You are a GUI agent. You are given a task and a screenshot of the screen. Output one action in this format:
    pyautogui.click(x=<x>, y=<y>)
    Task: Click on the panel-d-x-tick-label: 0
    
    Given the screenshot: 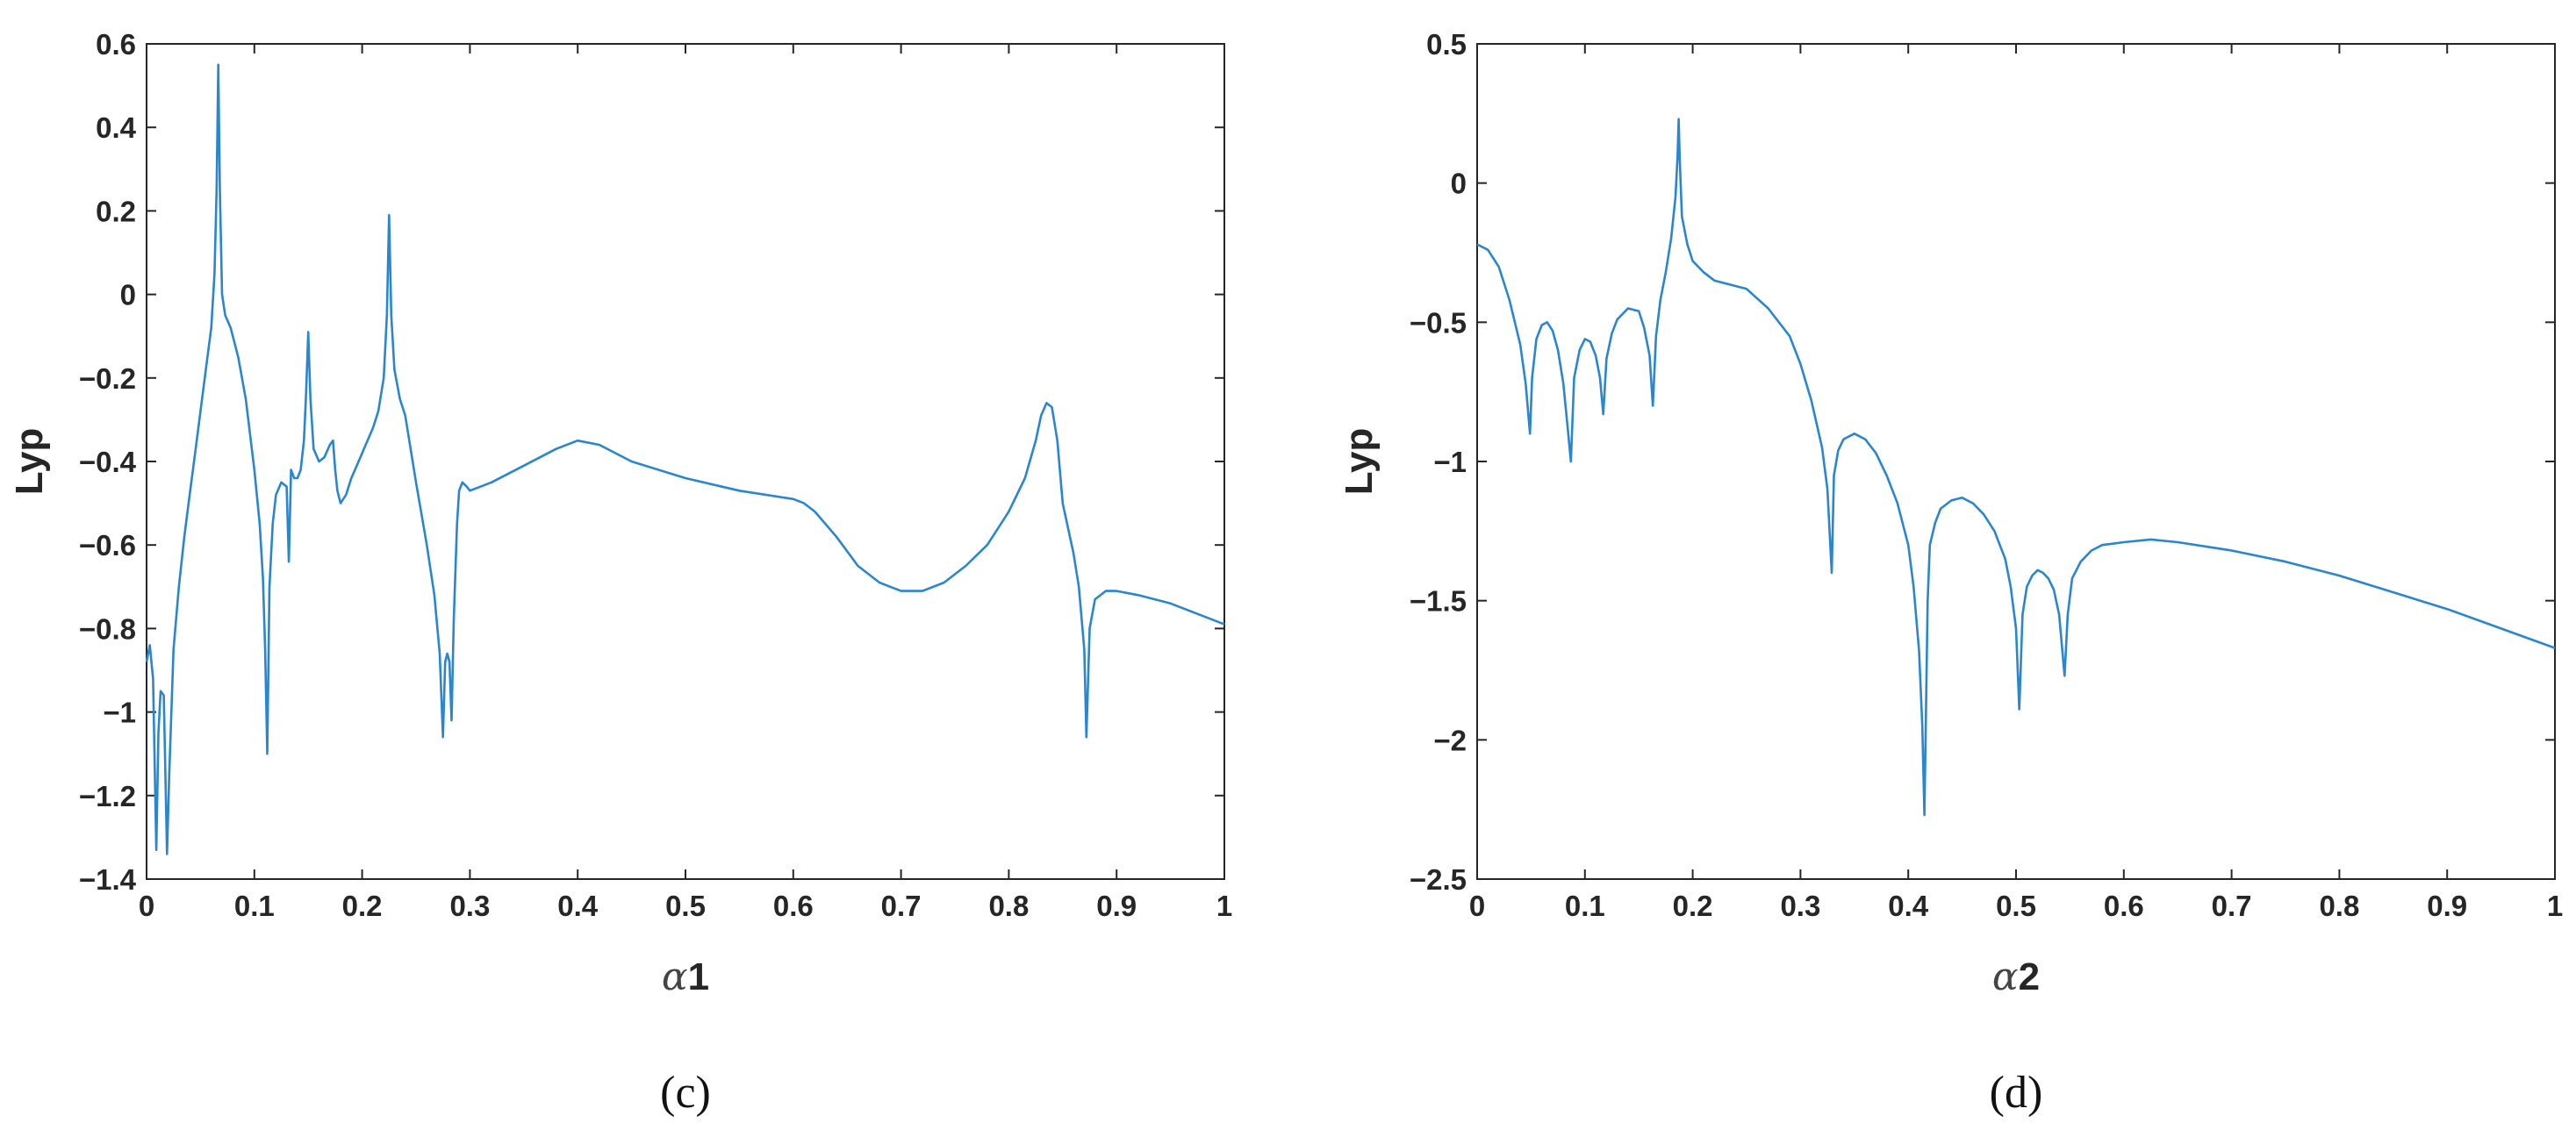 What is the action you would take?
    pyautogui.click(x=1477, y=906)
    